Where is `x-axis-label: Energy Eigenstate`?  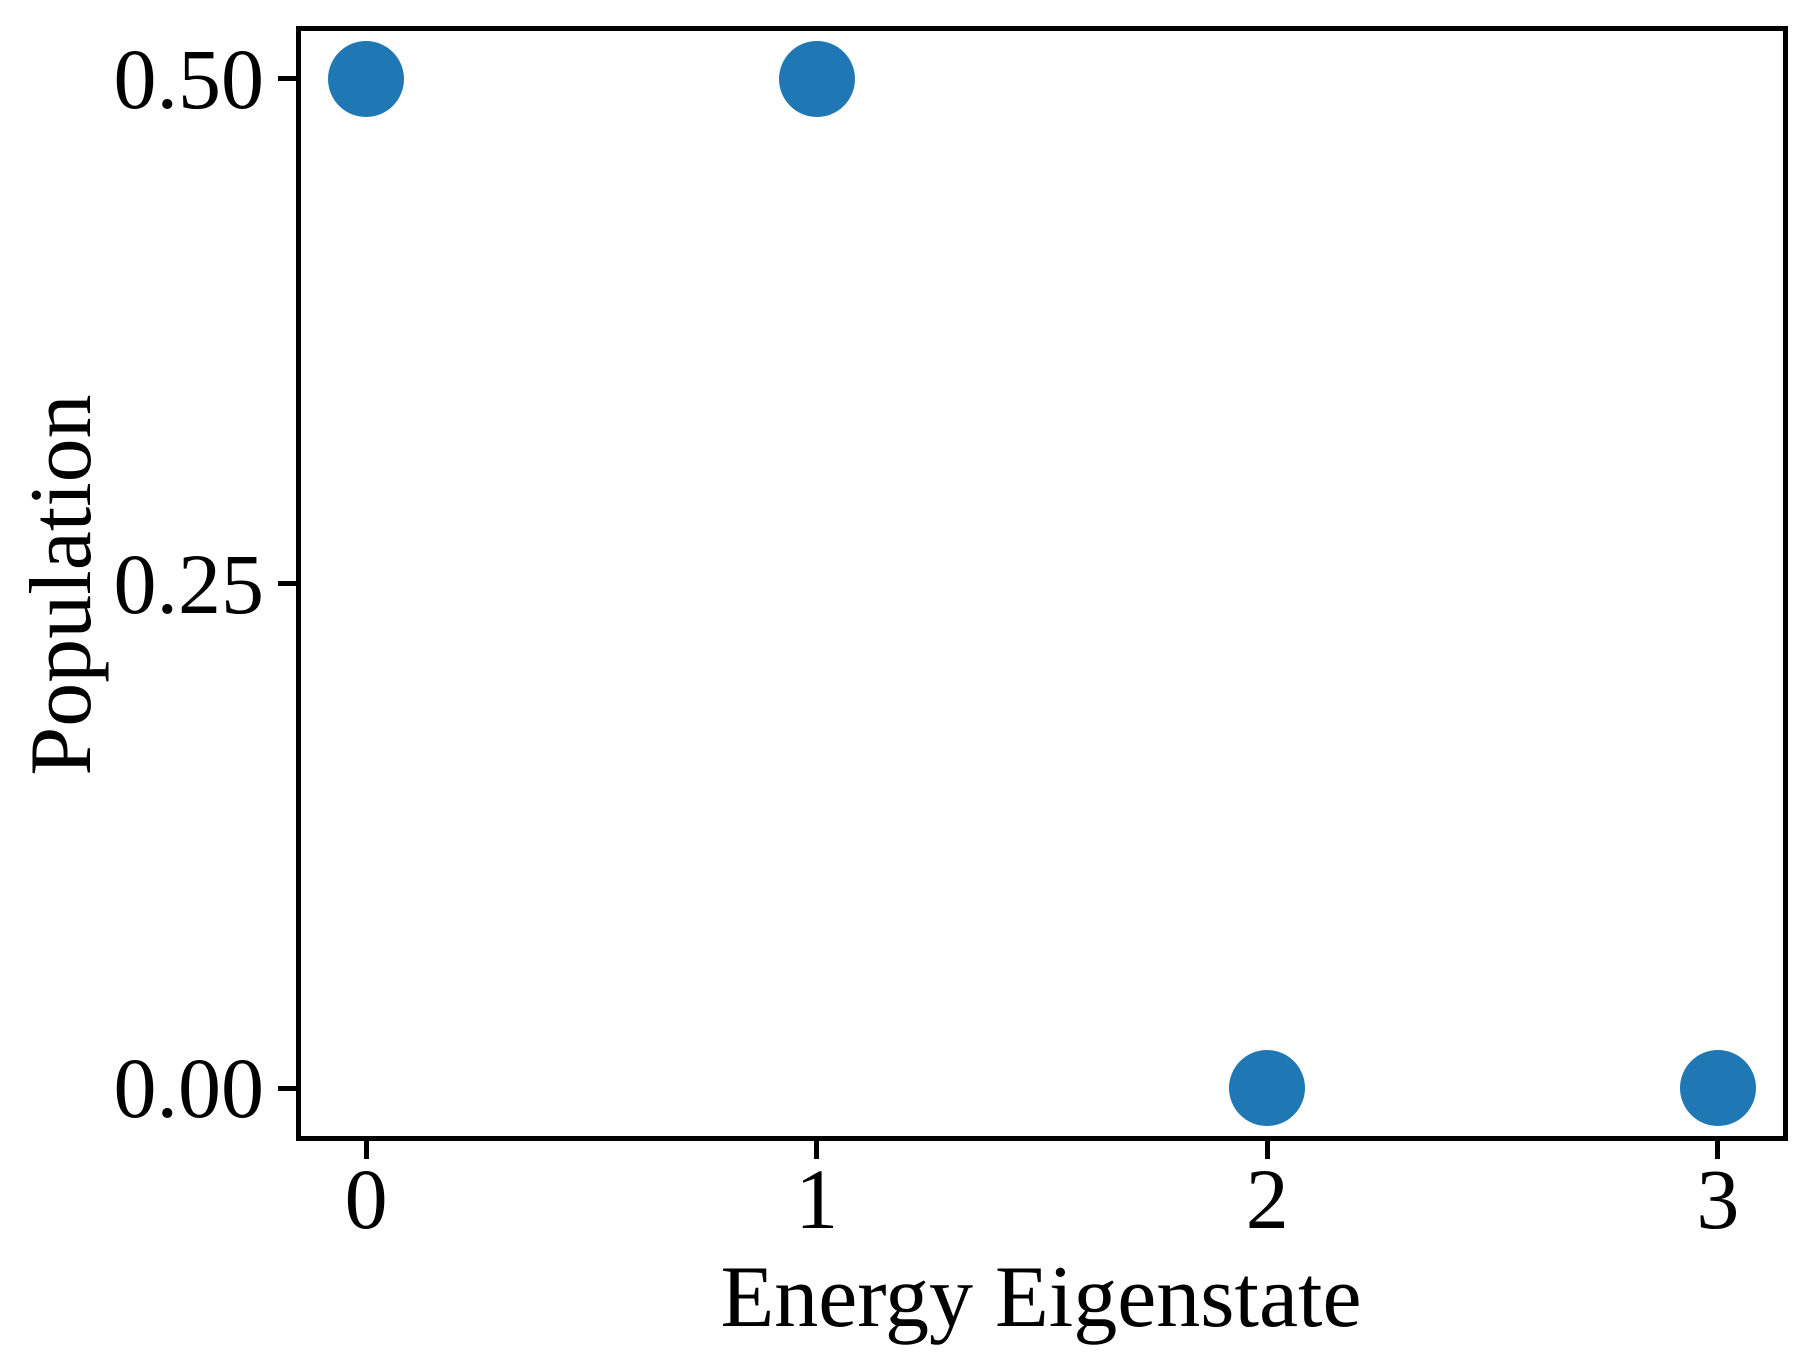 x-axis-label: Energy Eigenstate is located at coordinates (1041, 1297).